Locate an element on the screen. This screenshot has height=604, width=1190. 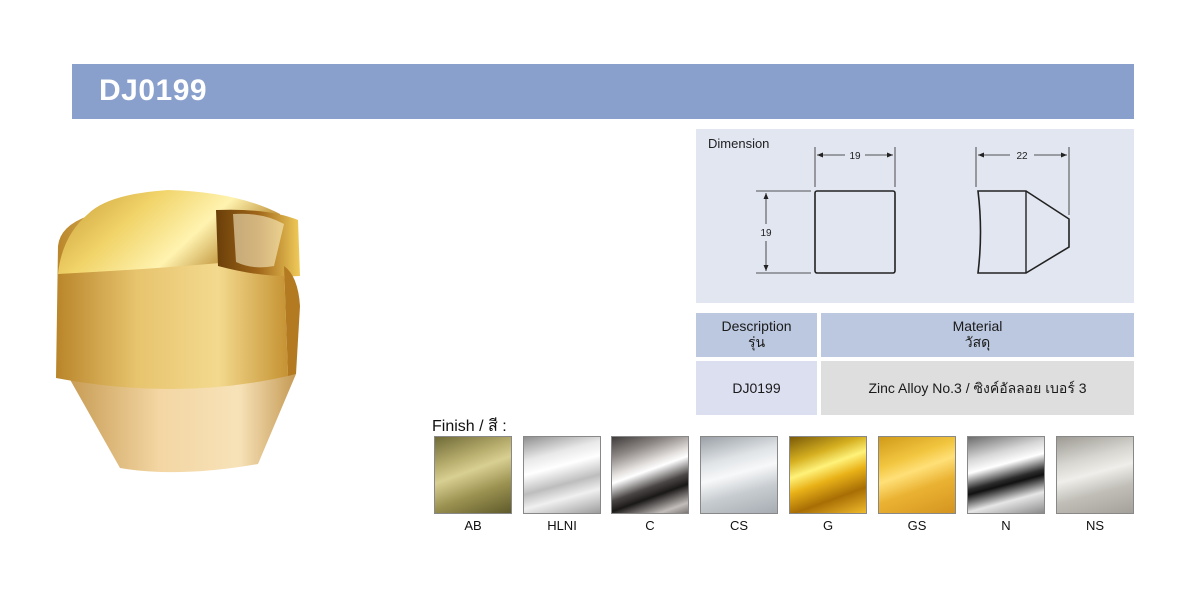
finish-label: Finish / สี : is located at coordinates (469, 426).